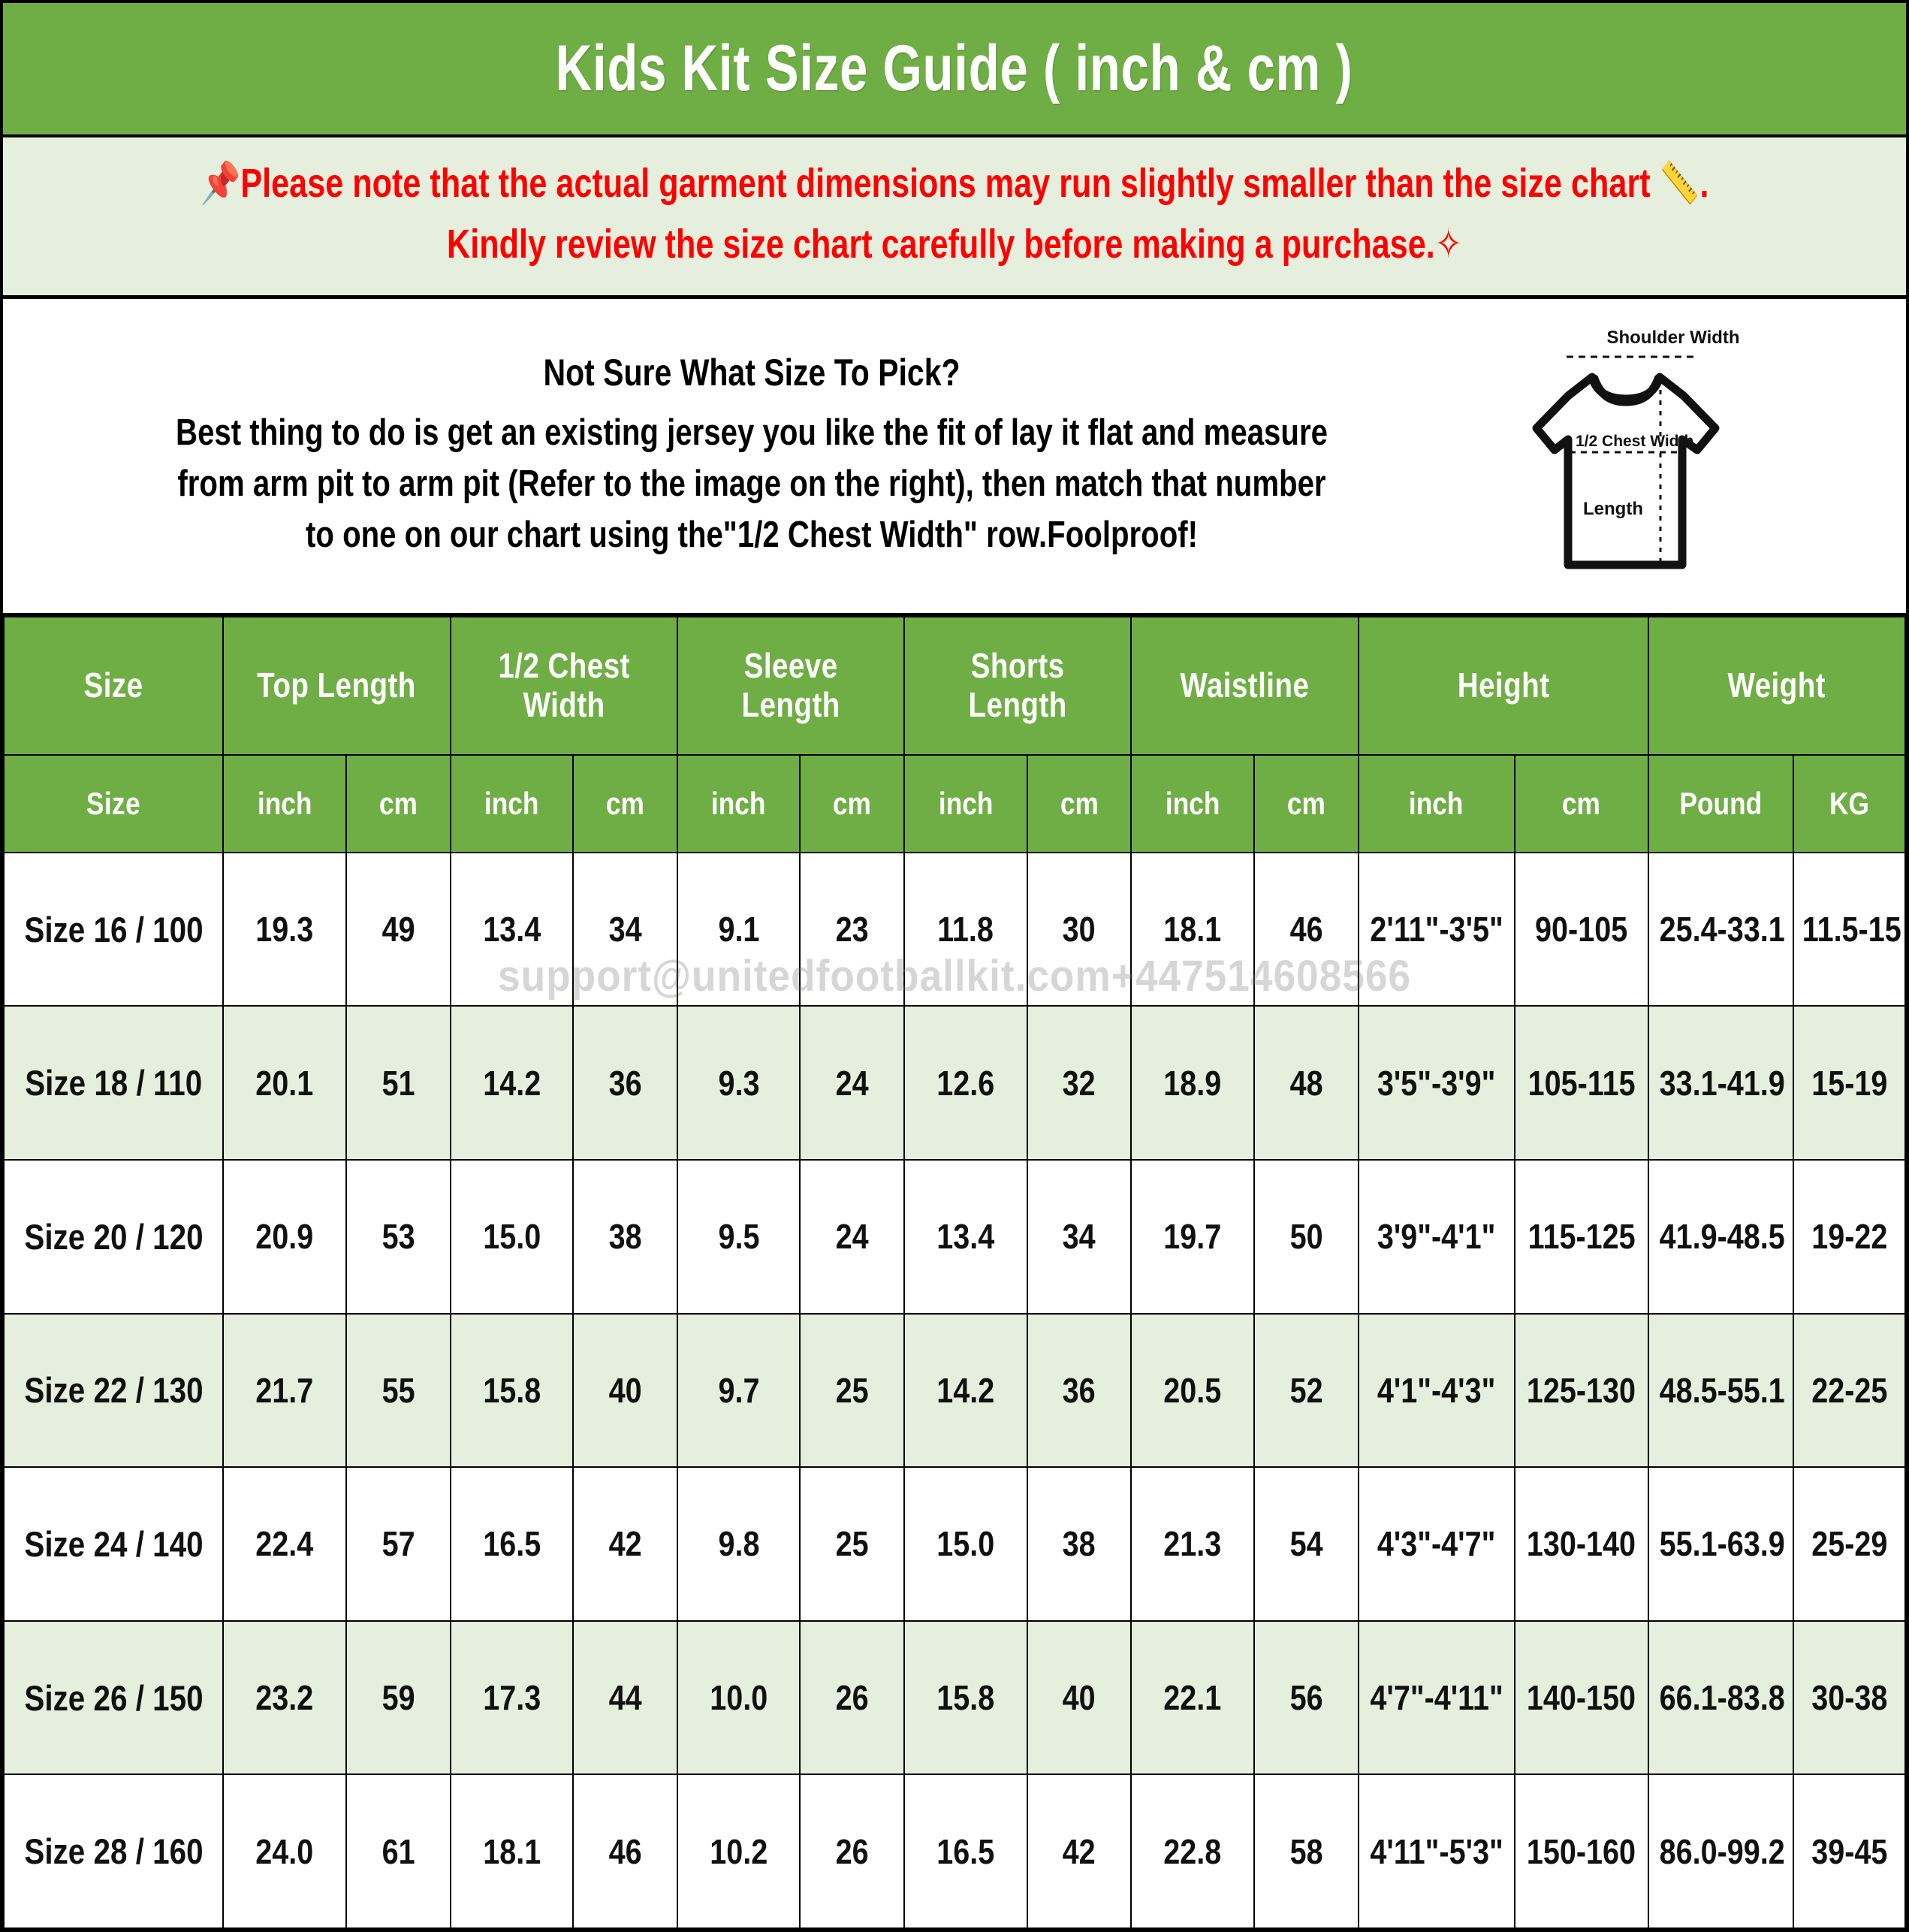  Describe the element at coordinates (1704, 184) in the screenshot. I see `note-line-1-tail: .` at that location.